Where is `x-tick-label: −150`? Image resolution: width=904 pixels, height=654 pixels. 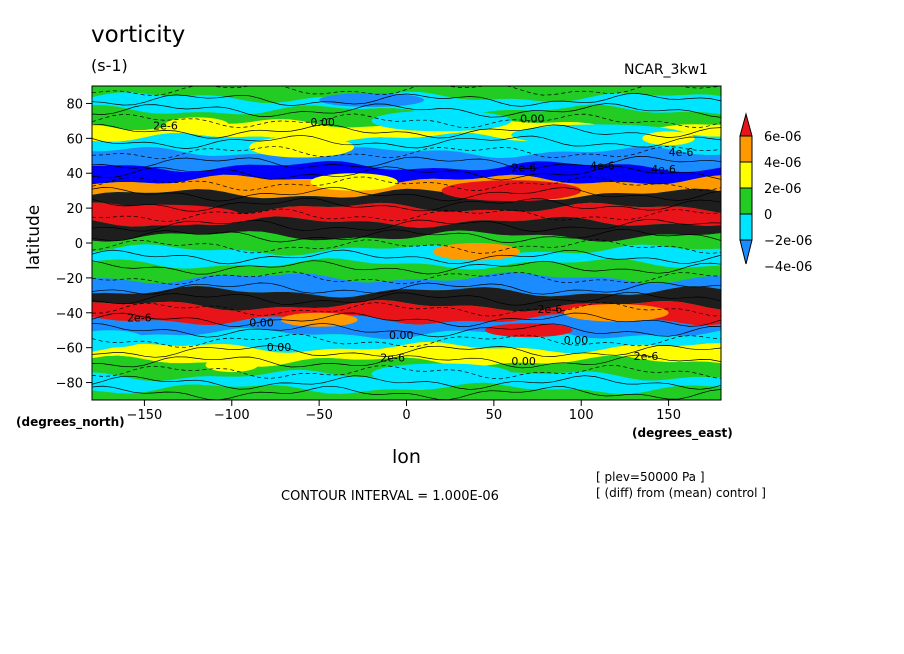
x-tick-label: −150 is located at coordinates (145, 415).